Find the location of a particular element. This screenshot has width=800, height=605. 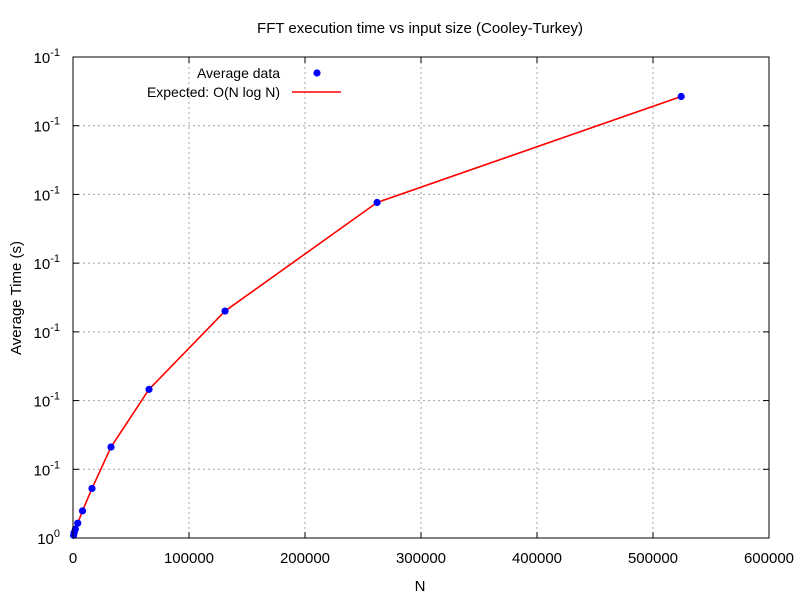

y-tick-label: 10⁰ is located at coordinates (48, 538).